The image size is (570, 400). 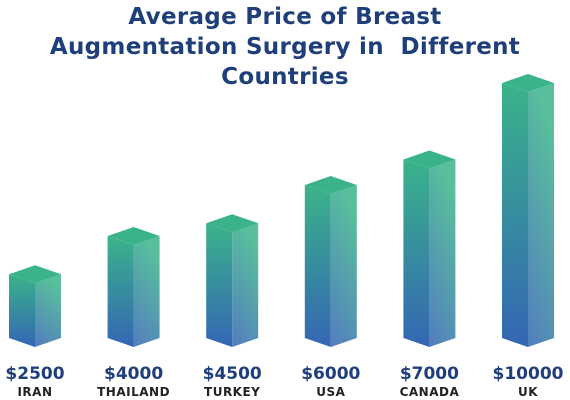 What do you see at coordinates (133, 392) in the screenshot?
I see `x-tick-label: THAILAND` at bounding box center [133, 392].